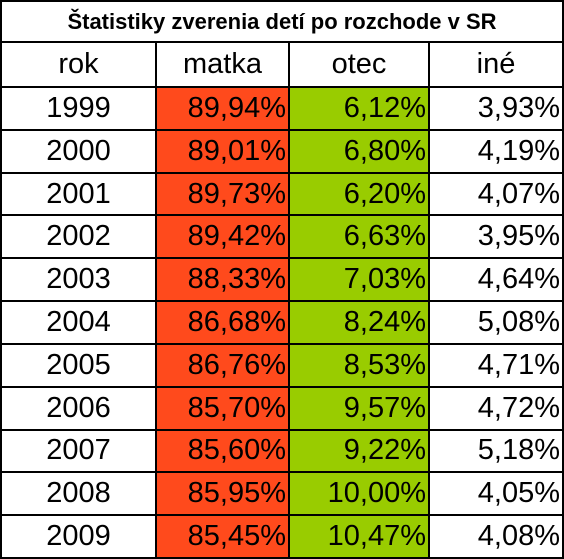 The height and width of the screenshot is (559, 564). I want to click on year-cell: 2003, so click(78, 281).